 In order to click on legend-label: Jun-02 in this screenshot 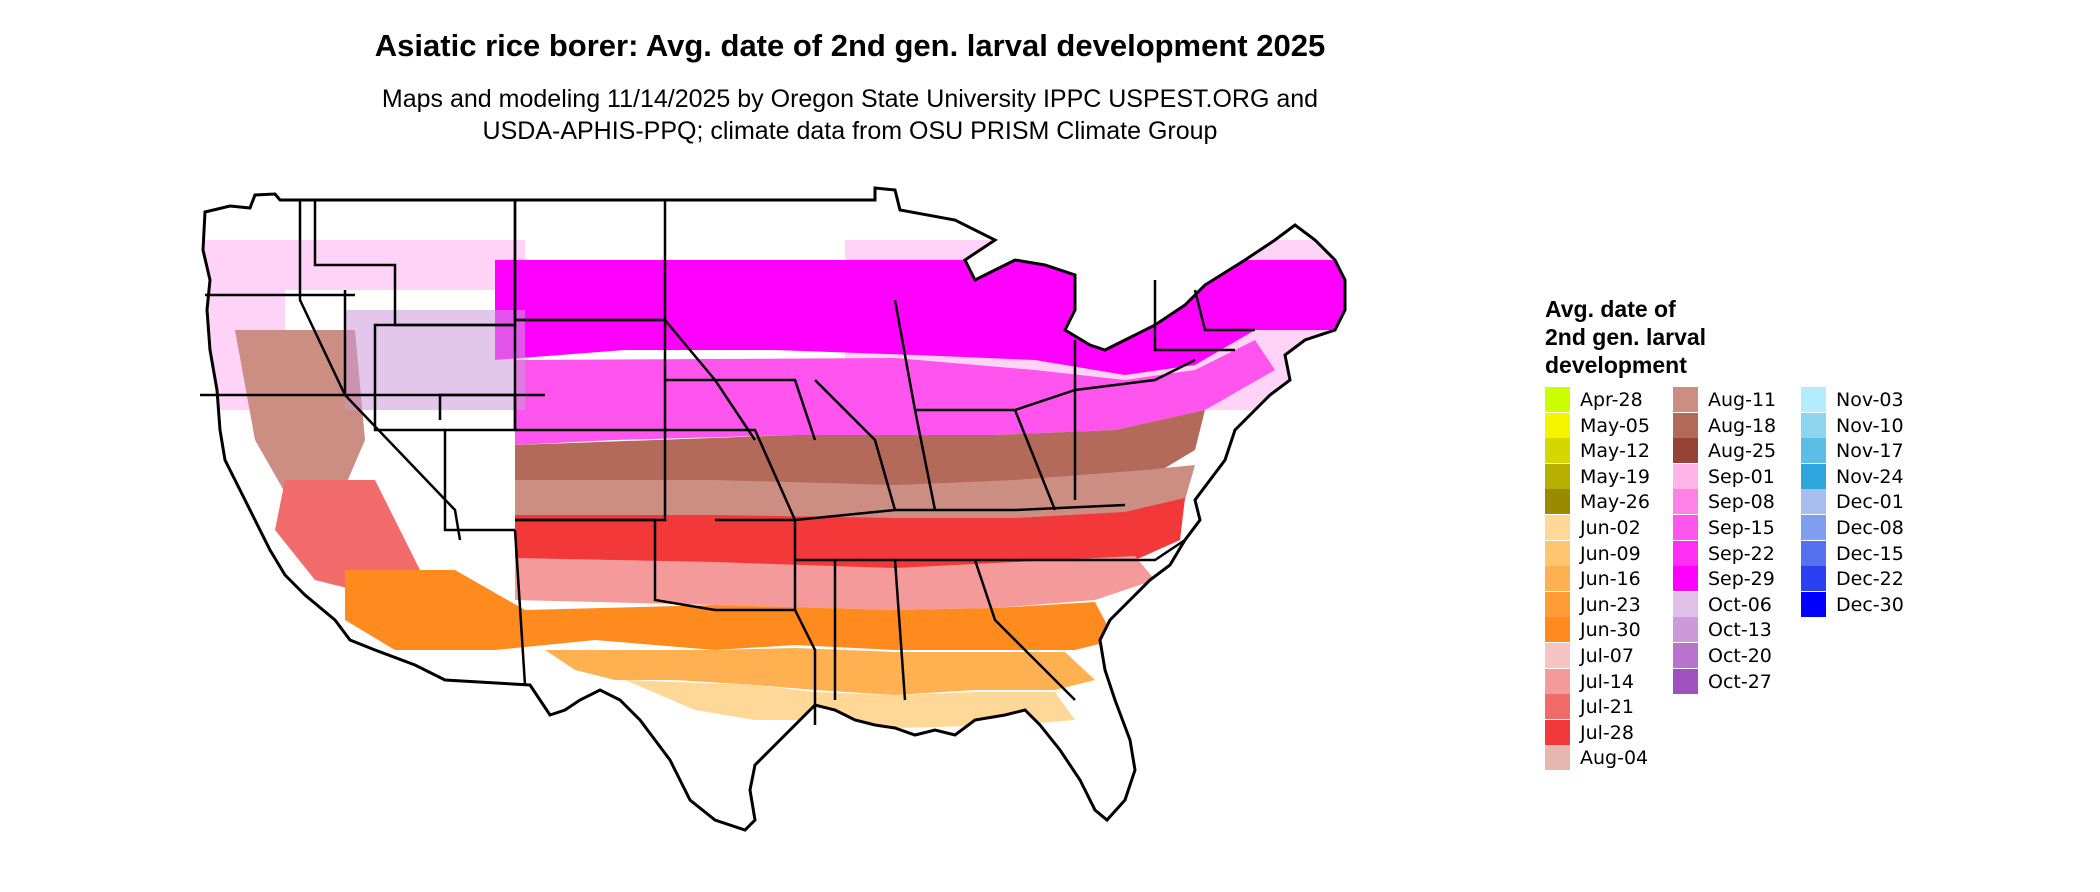, I will do `click(1610, 528)`.